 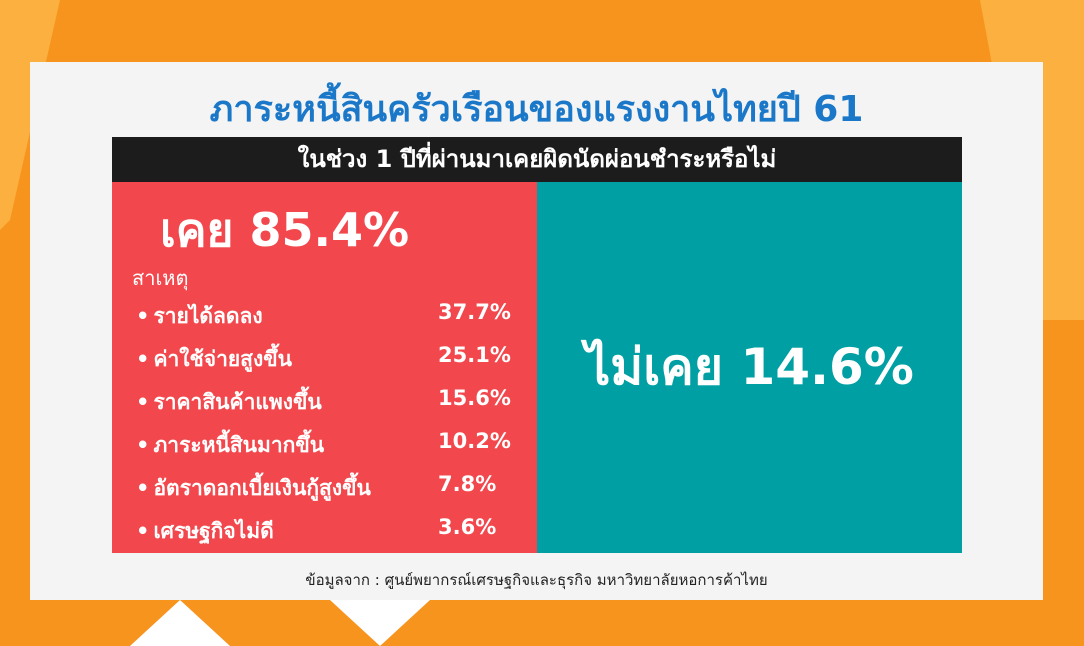 I want to click on reason-value: 3.6%, so click(x=467, y=527).